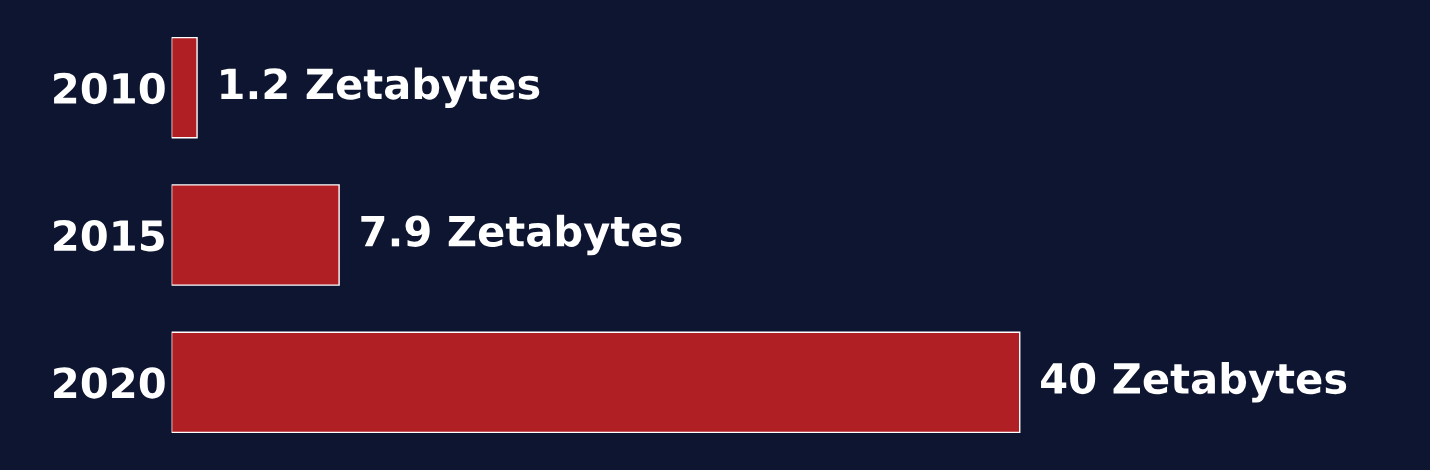 The image size is (1430, 470). I want to click on data-label: 7.9 Zetabytes, so click(521, 235).